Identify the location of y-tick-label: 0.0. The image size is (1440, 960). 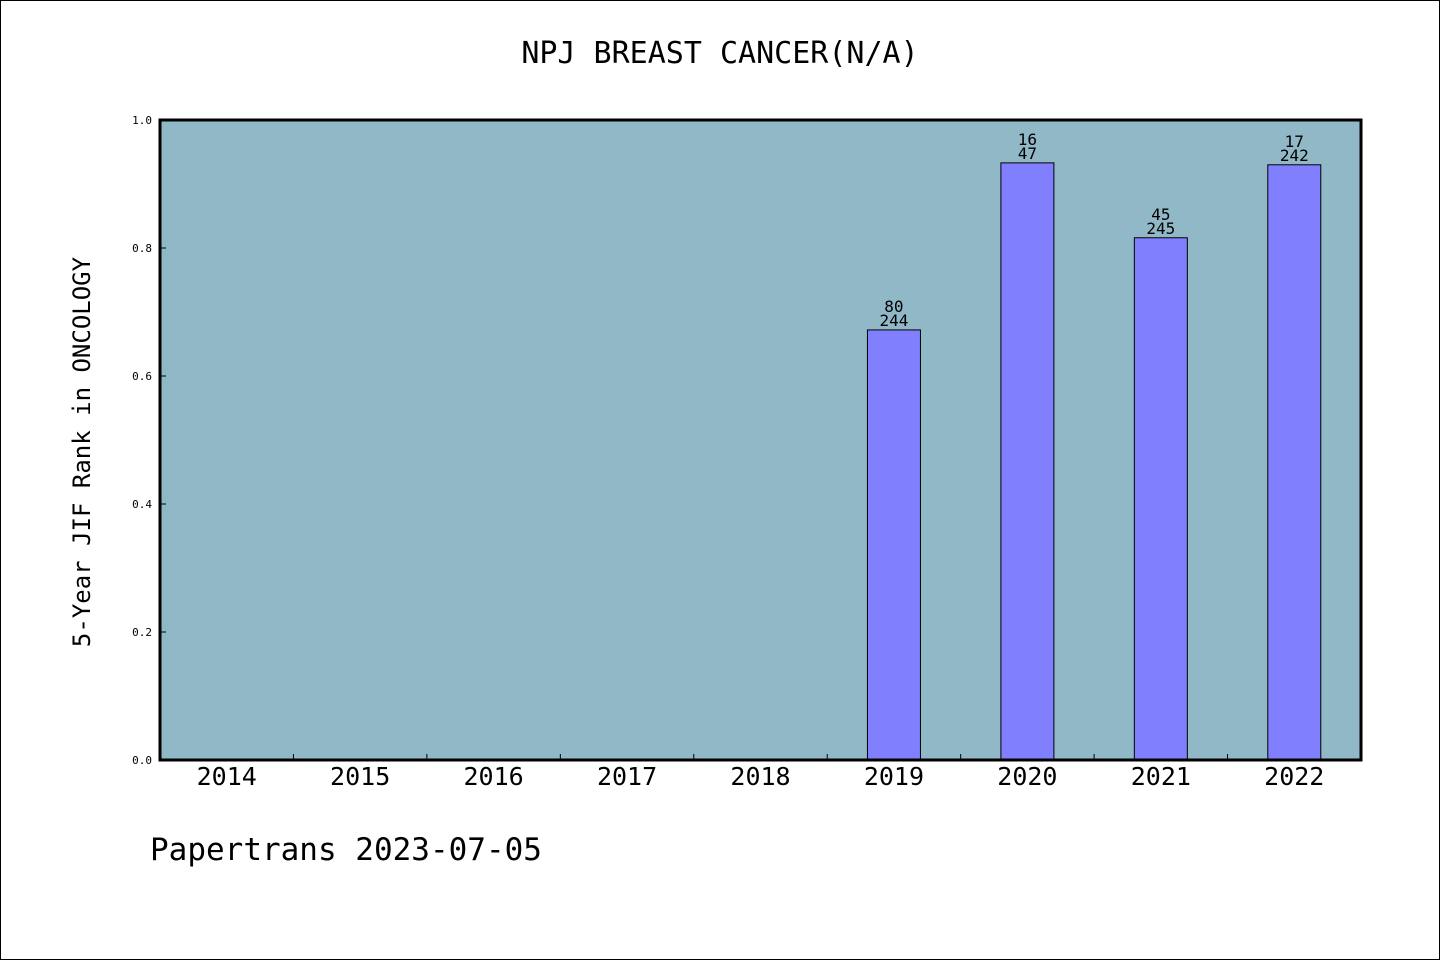
(142, 760).